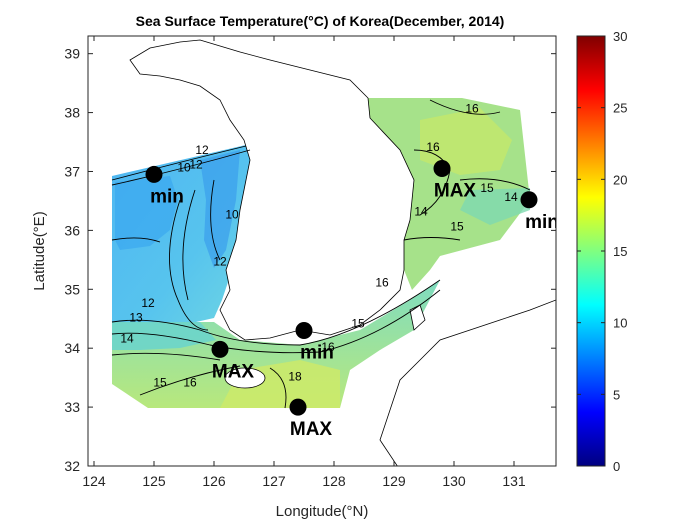 The image size is (700, 525). I want to click on colorbar-tick-label: 5, so click(616, 394).